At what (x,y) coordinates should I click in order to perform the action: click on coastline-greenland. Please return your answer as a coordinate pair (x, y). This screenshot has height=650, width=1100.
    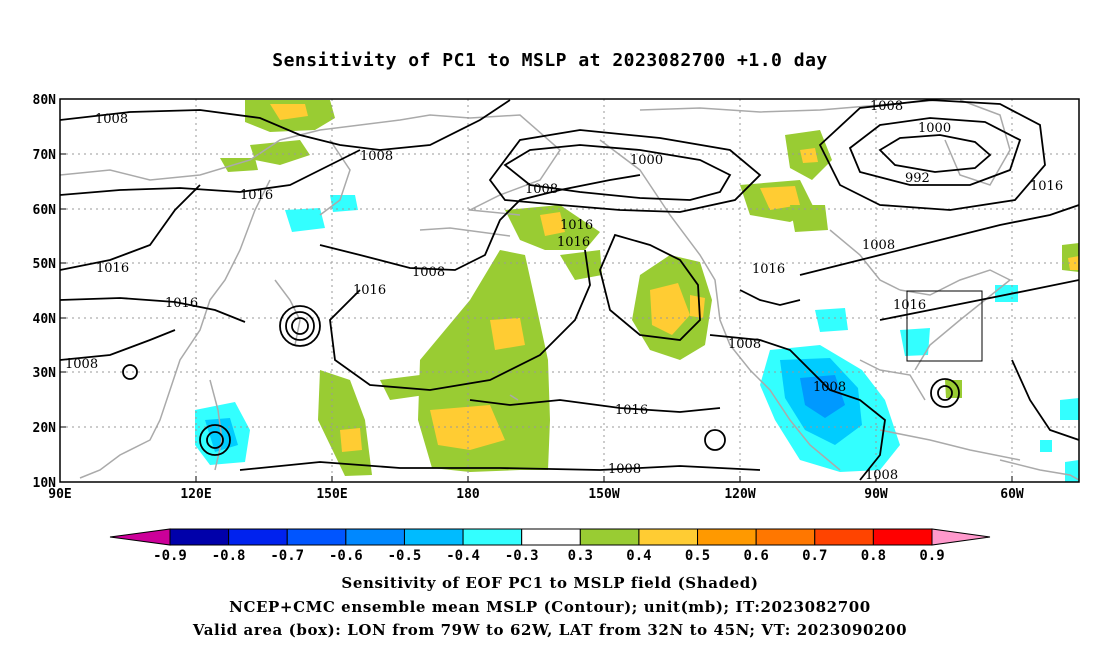
    Looking at the image, I should click on (977, 142).